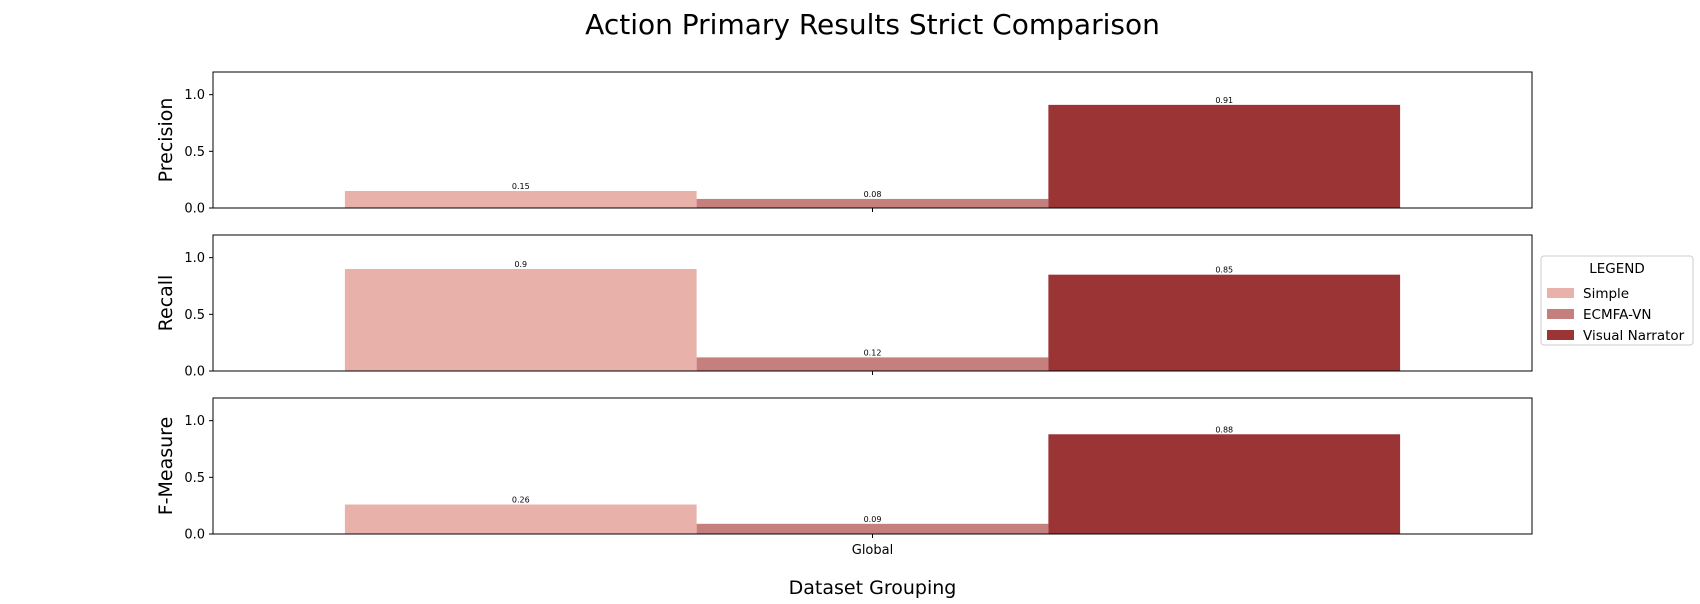 The width and height of the screenshot is (1700, 604). What do you see at coordinates (166, 303) in the screenshot?
I see `y-axis-label: Recall` at bounding box center [166, 303].